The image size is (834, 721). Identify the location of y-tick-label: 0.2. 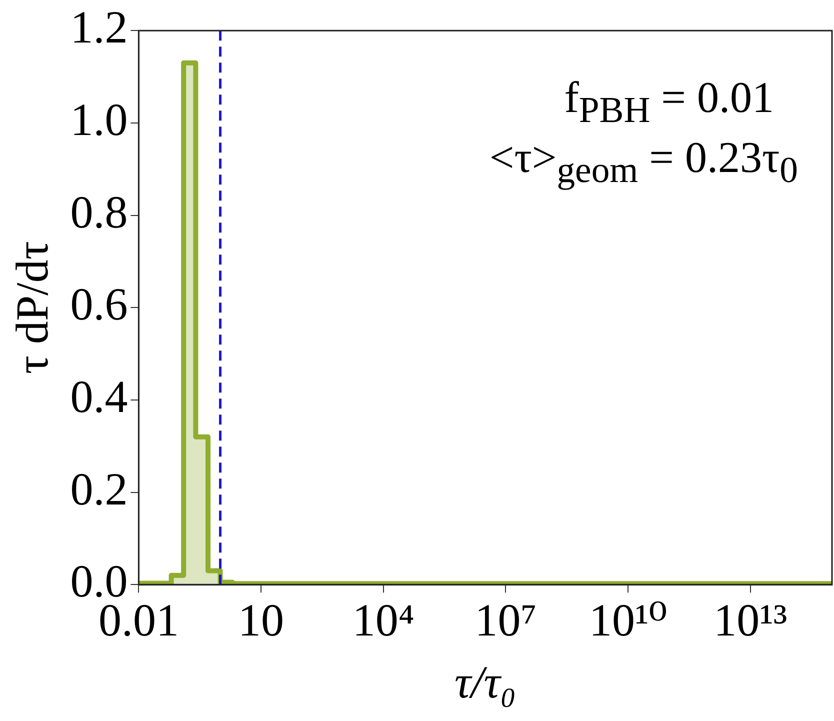
(99, 488).